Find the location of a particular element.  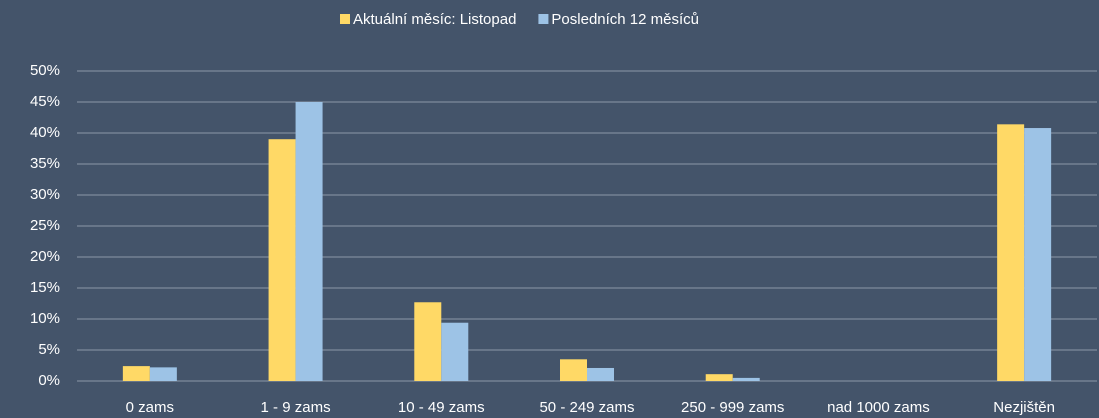

x-tick-label: 50 - 249 zams is located at coordinates (586, 407).